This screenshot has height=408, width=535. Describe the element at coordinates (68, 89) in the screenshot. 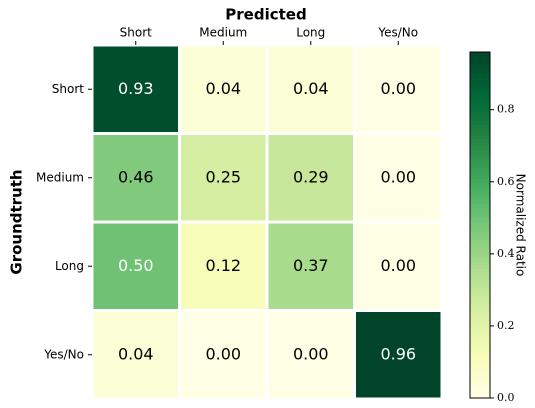

I see `y-tick-label: Short` at that location.